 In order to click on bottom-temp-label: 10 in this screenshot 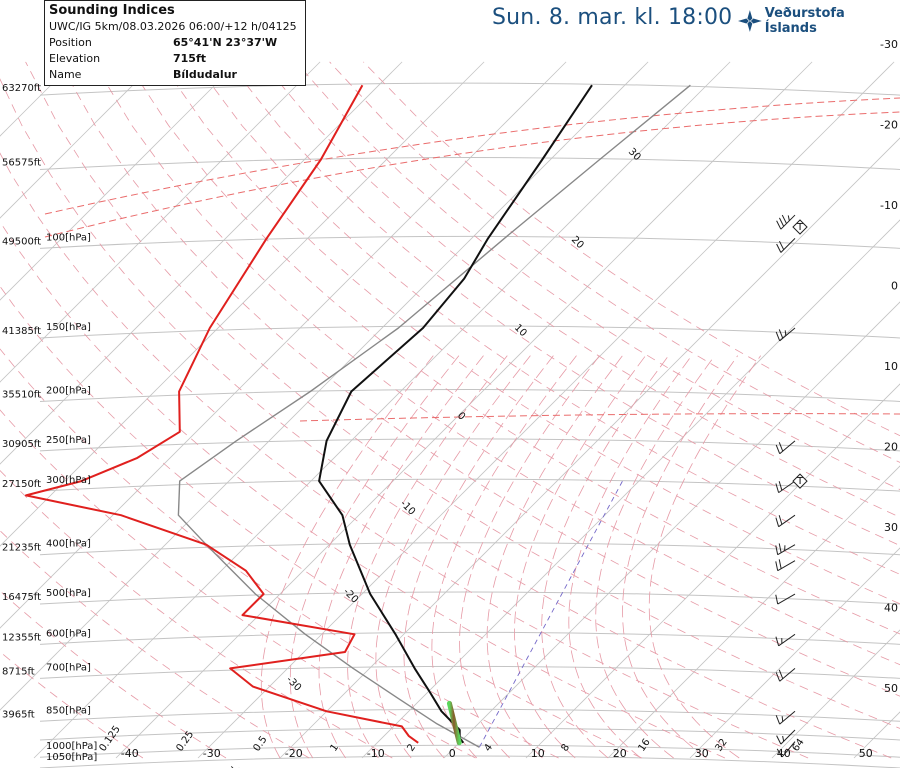, I will do `click(538, 753)`.